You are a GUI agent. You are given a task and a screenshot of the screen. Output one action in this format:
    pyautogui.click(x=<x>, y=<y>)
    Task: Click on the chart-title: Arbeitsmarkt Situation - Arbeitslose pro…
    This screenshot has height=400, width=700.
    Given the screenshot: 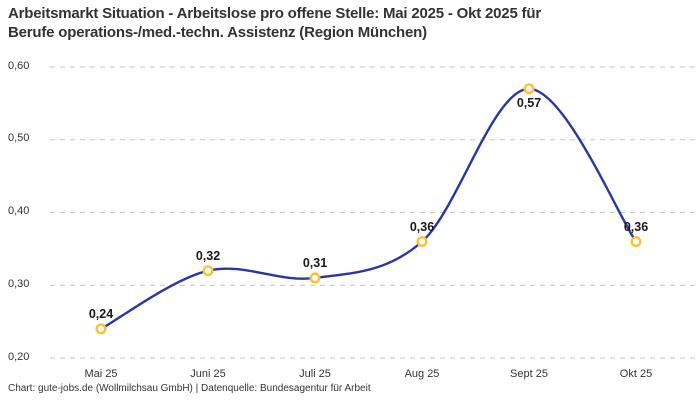 What is the action you would take?
    pyautogui.click(x=274, y=23)
    